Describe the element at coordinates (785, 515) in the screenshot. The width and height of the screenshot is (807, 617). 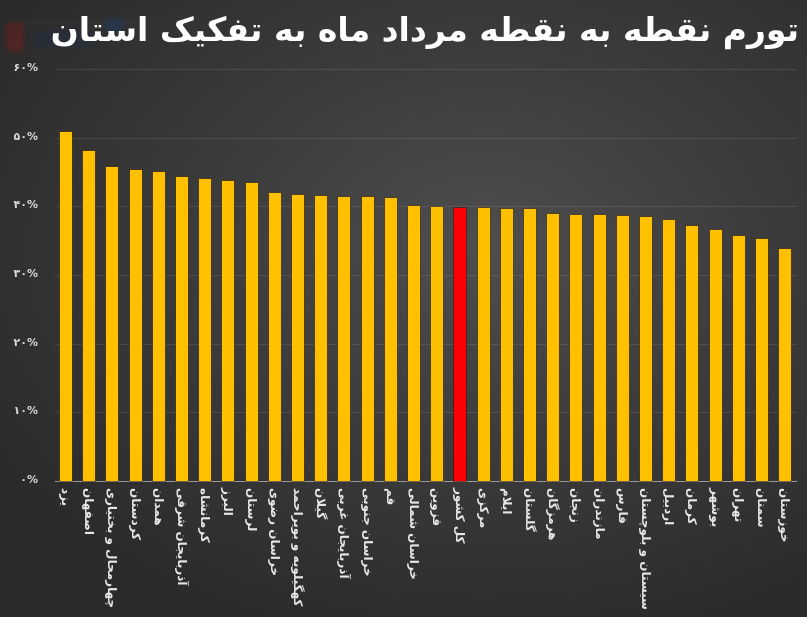
I see `x-tick-label: خوزستان` at that location.